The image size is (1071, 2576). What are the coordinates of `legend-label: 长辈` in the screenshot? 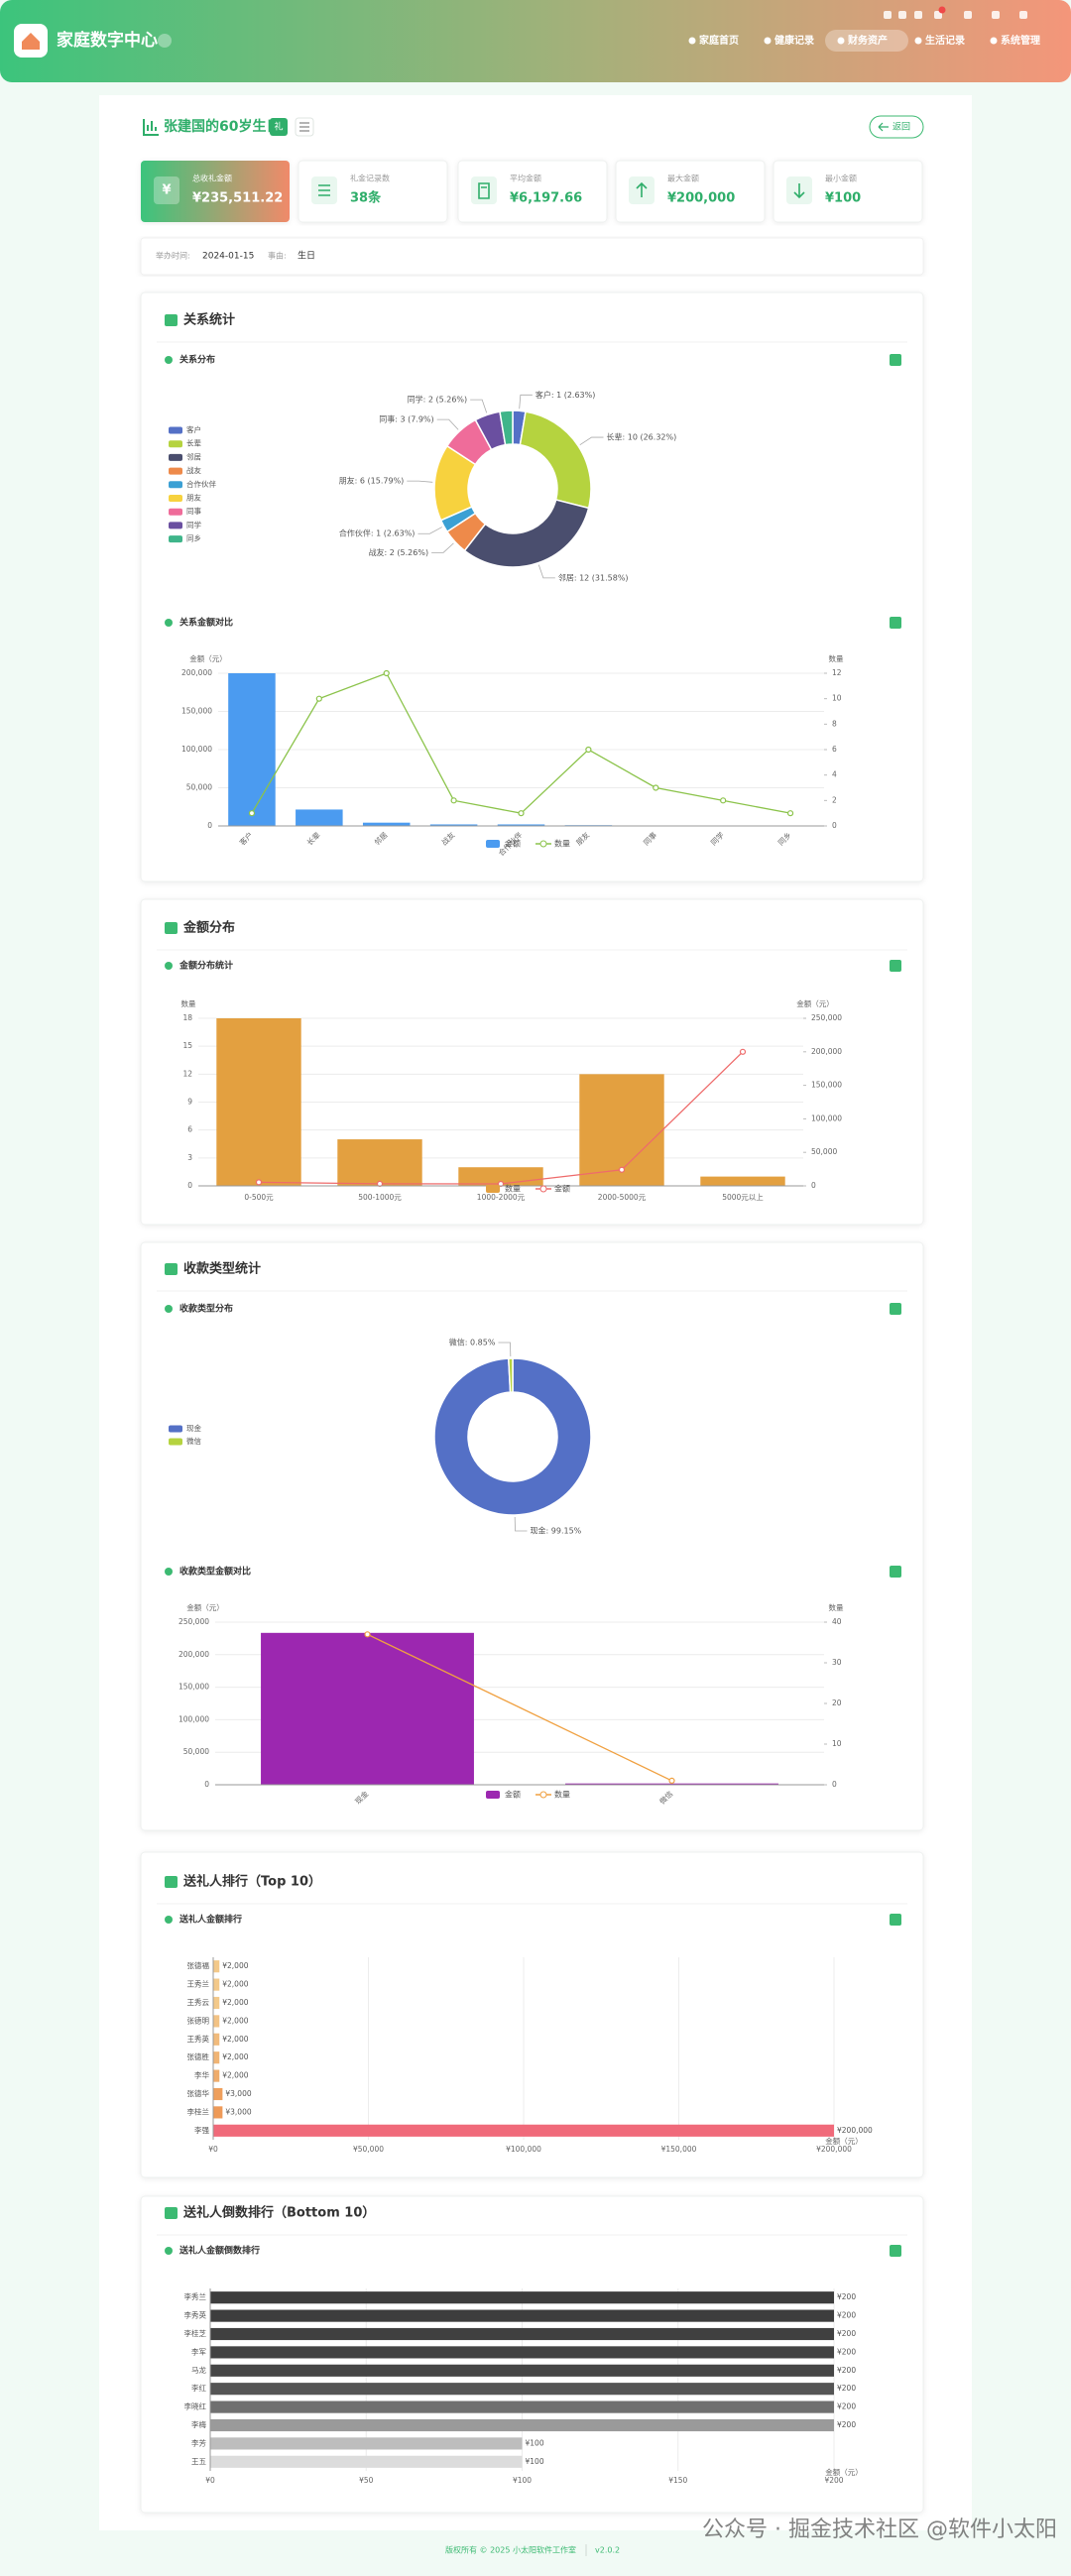 It's located at (193, 443).